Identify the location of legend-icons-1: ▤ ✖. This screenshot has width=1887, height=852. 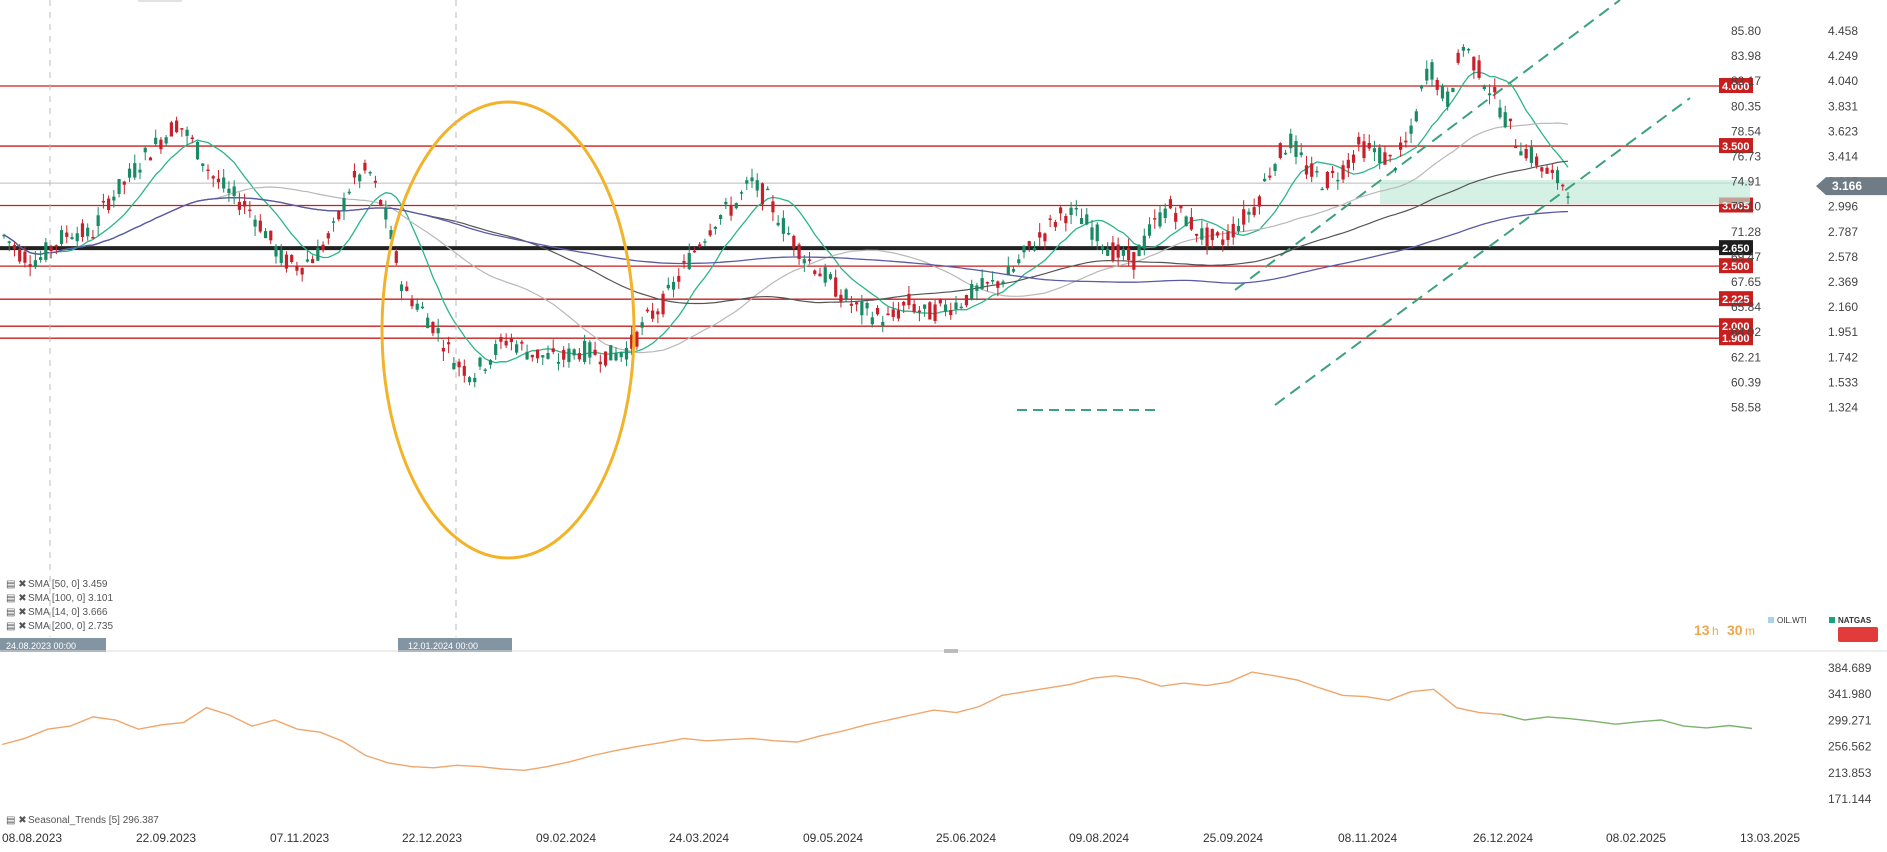
(16, 584).